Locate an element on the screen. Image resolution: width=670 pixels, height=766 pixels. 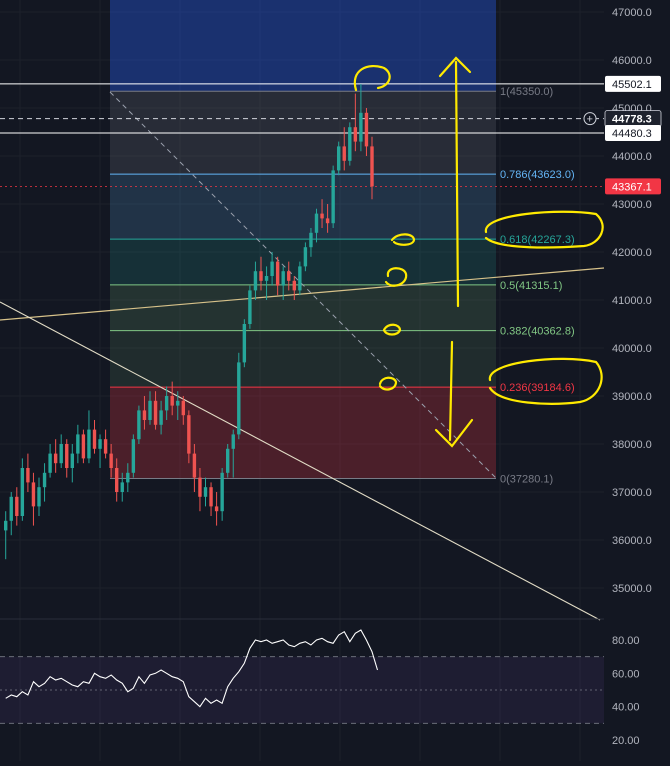
rising-trendline is located at coordinates (302, 294).